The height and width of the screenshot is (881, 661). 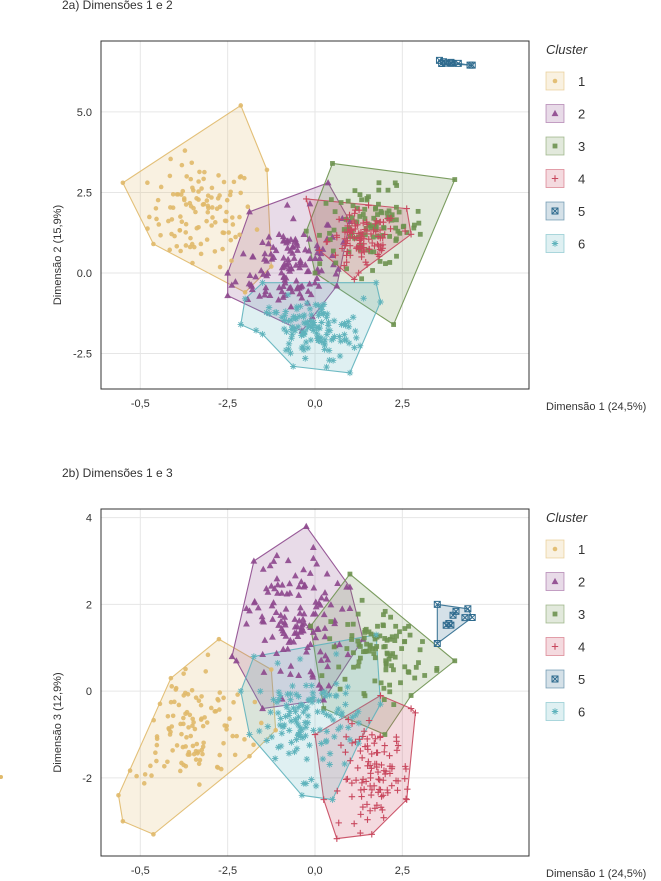 What do you see at coordinates (455, 62) in the screenshot?
I see `cluster-5-points` at bounding box center [455, 62].